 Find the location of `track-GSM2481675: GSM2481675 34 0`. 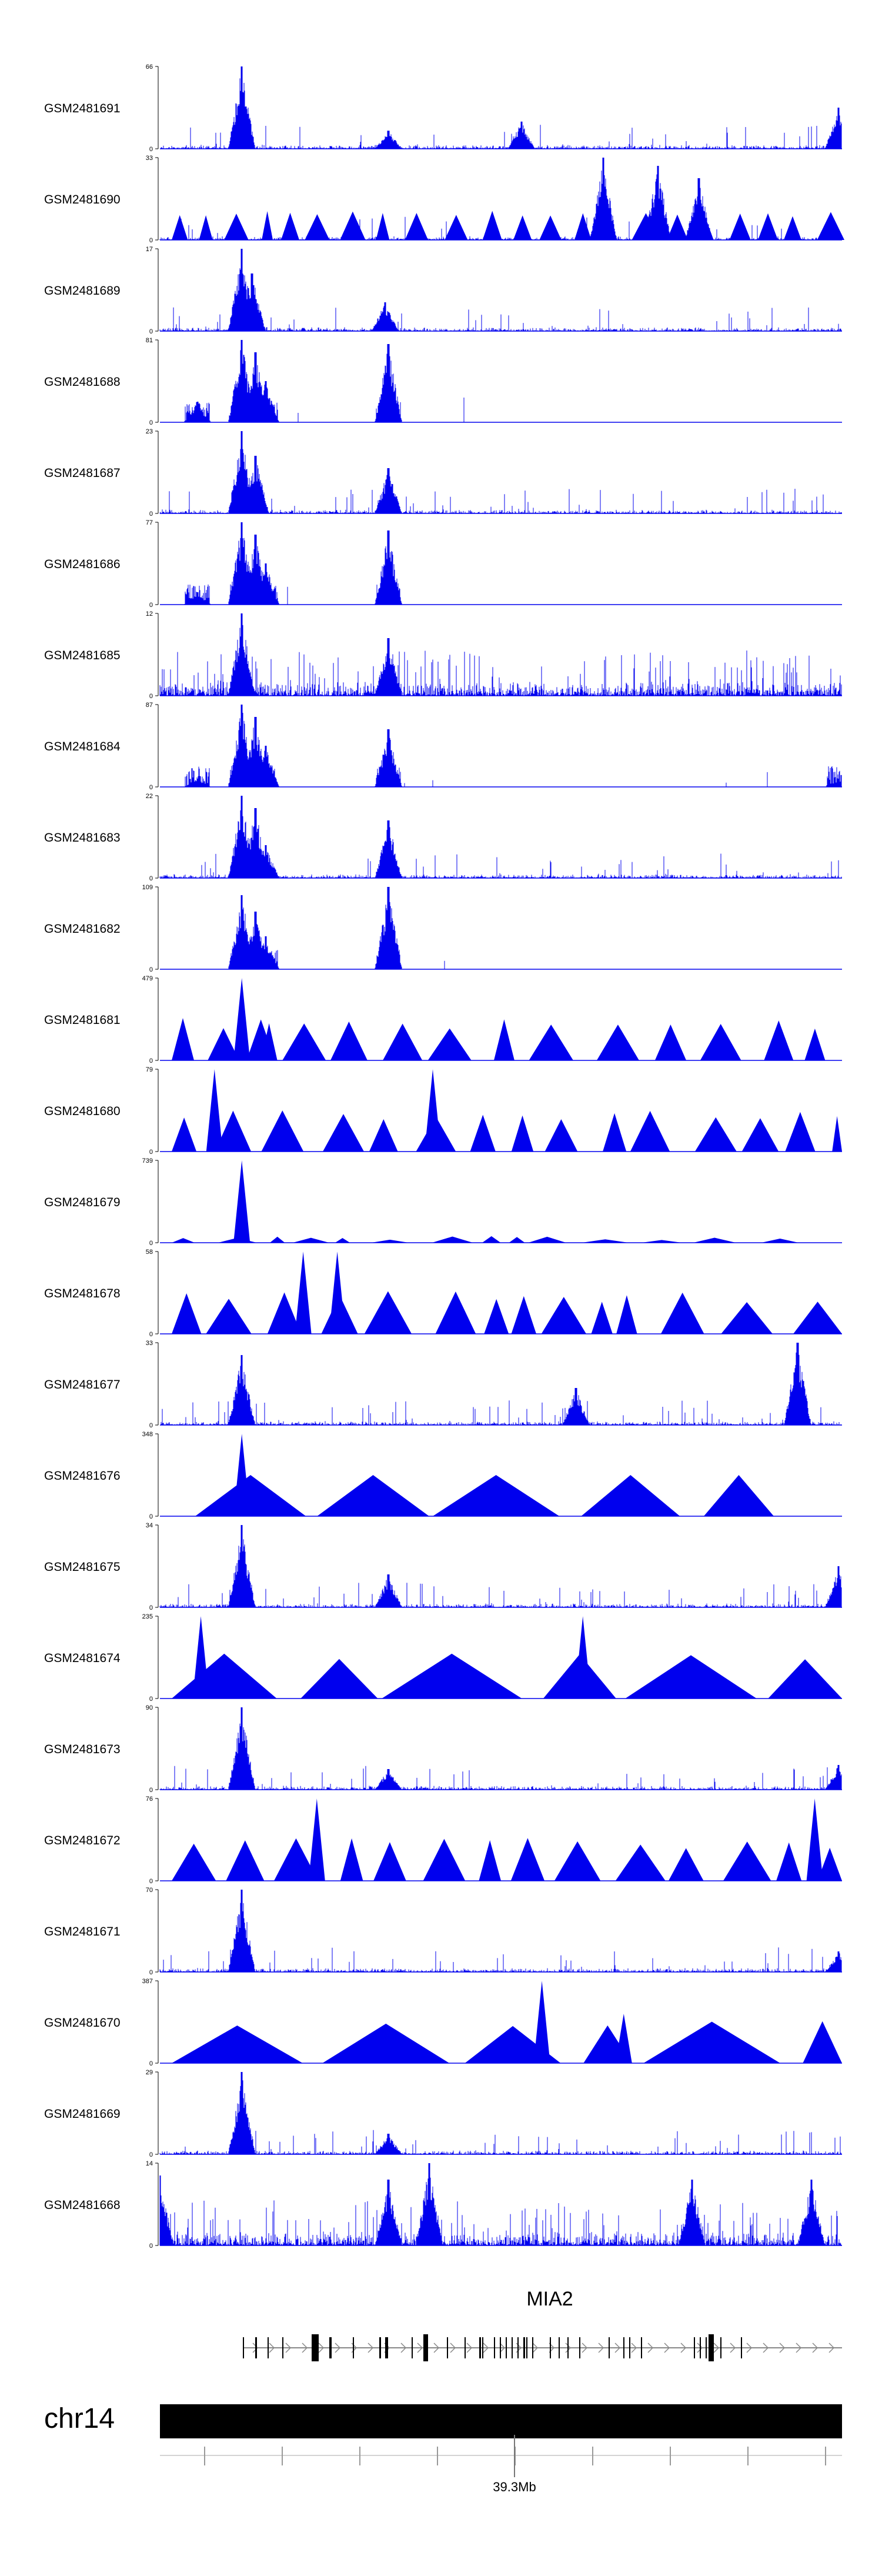

track-GSM2481675: GSM2481675 34 0 is located at coordinates (443, 1566).